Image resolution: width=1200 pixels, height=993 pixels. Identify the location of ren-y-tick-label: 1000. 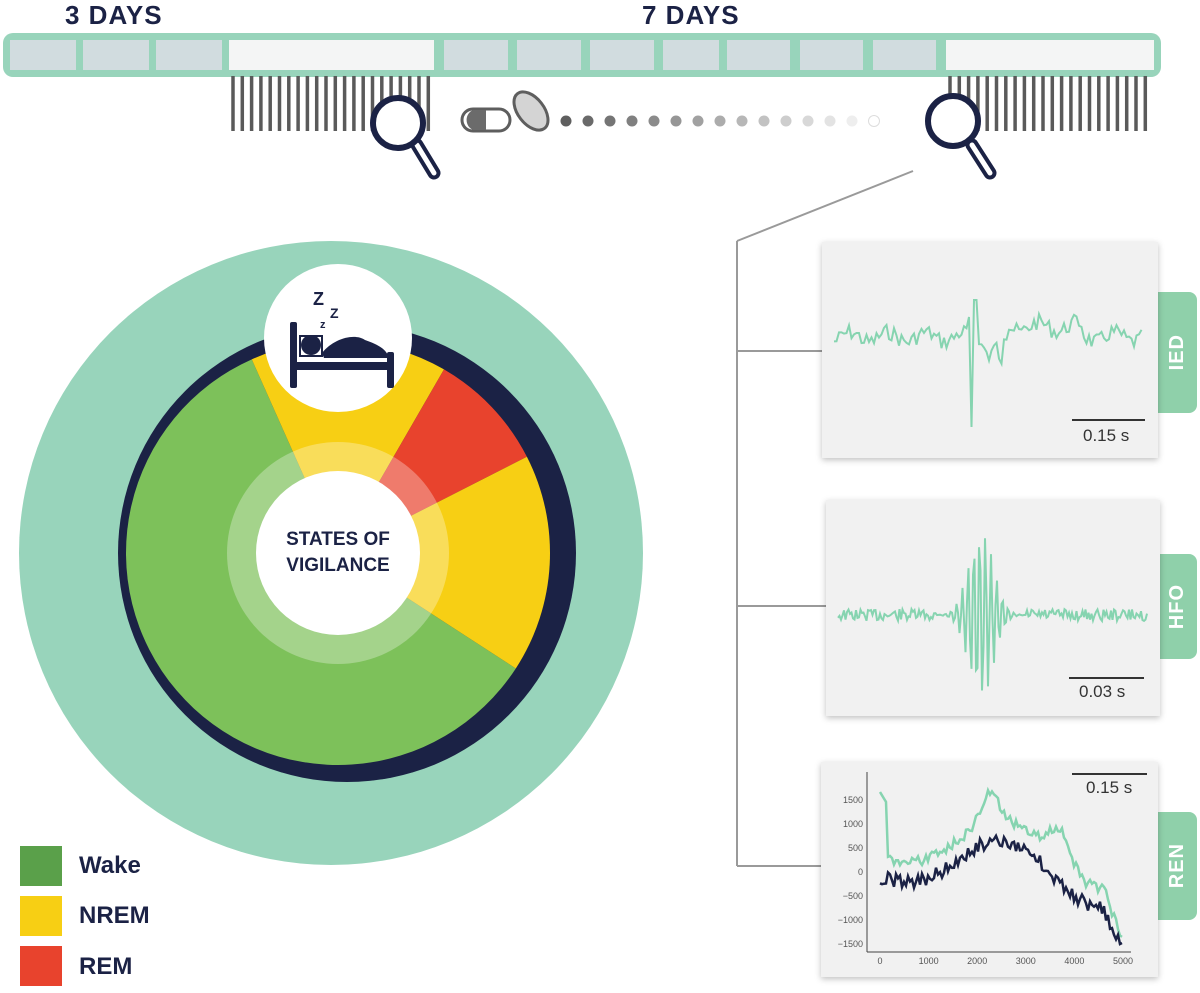
(853, 824).